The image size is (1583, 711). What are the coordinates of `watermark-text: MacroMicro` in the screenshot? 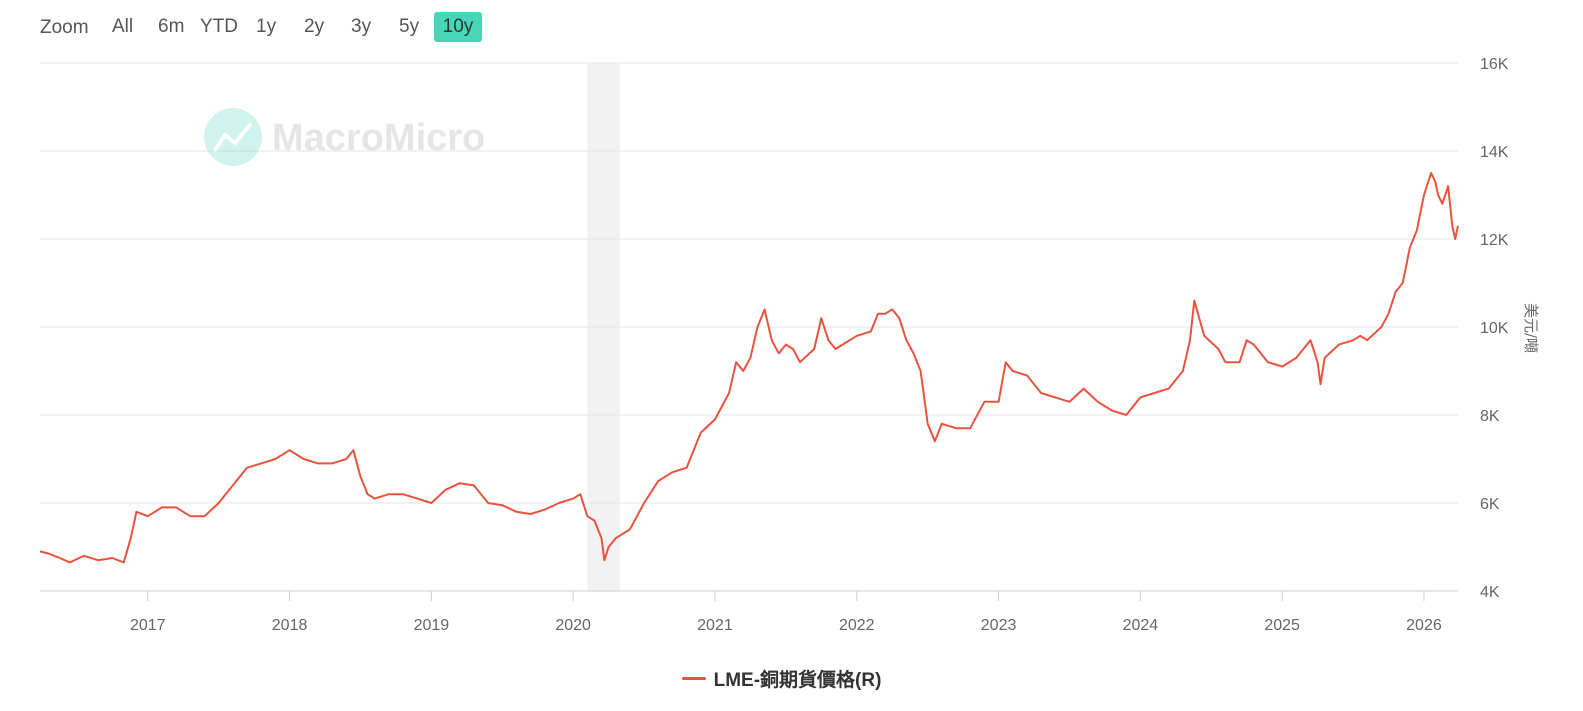 It's located at (378, 138).